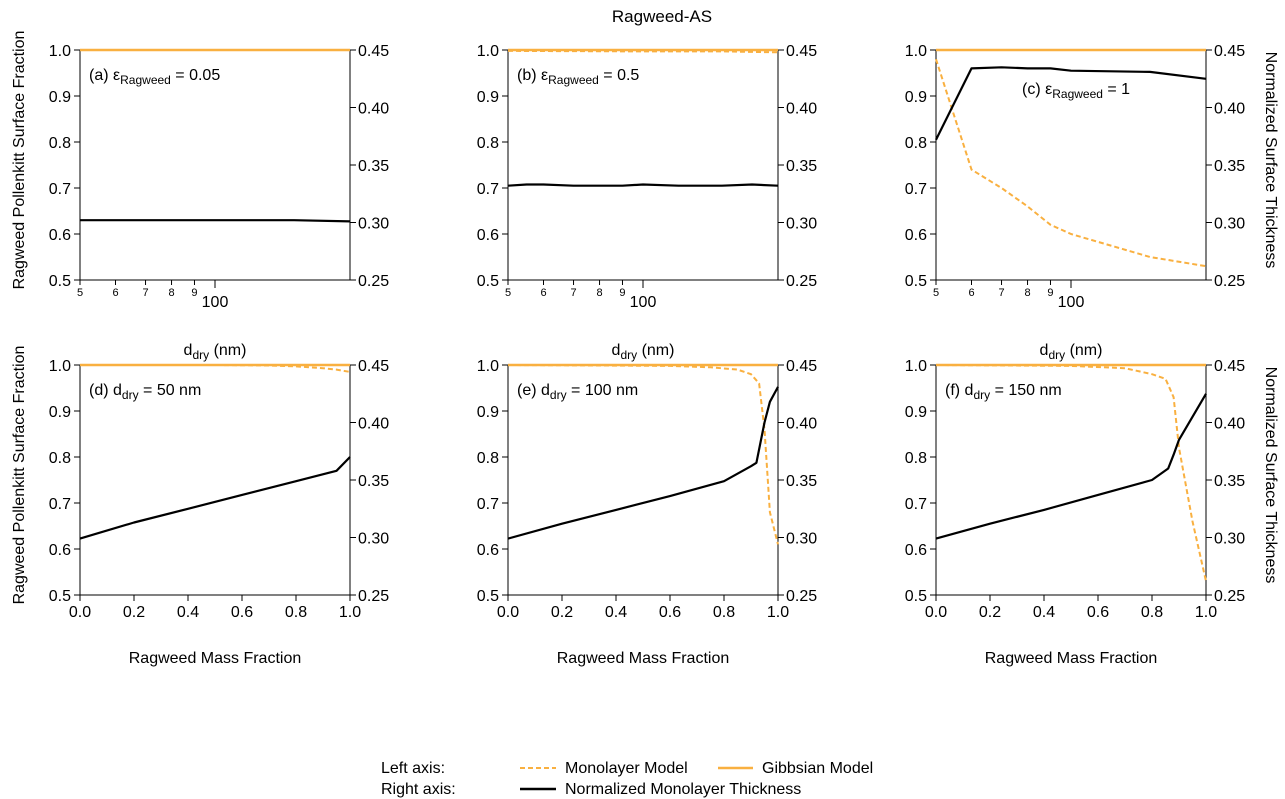 The width and height of the screenshot is (1285, 799). What do you see at coordinates (1003, 392) in the screenshot?
I see `panel-annotation: (f) ddry = 150 nm` at bounding box center [1003, 392].